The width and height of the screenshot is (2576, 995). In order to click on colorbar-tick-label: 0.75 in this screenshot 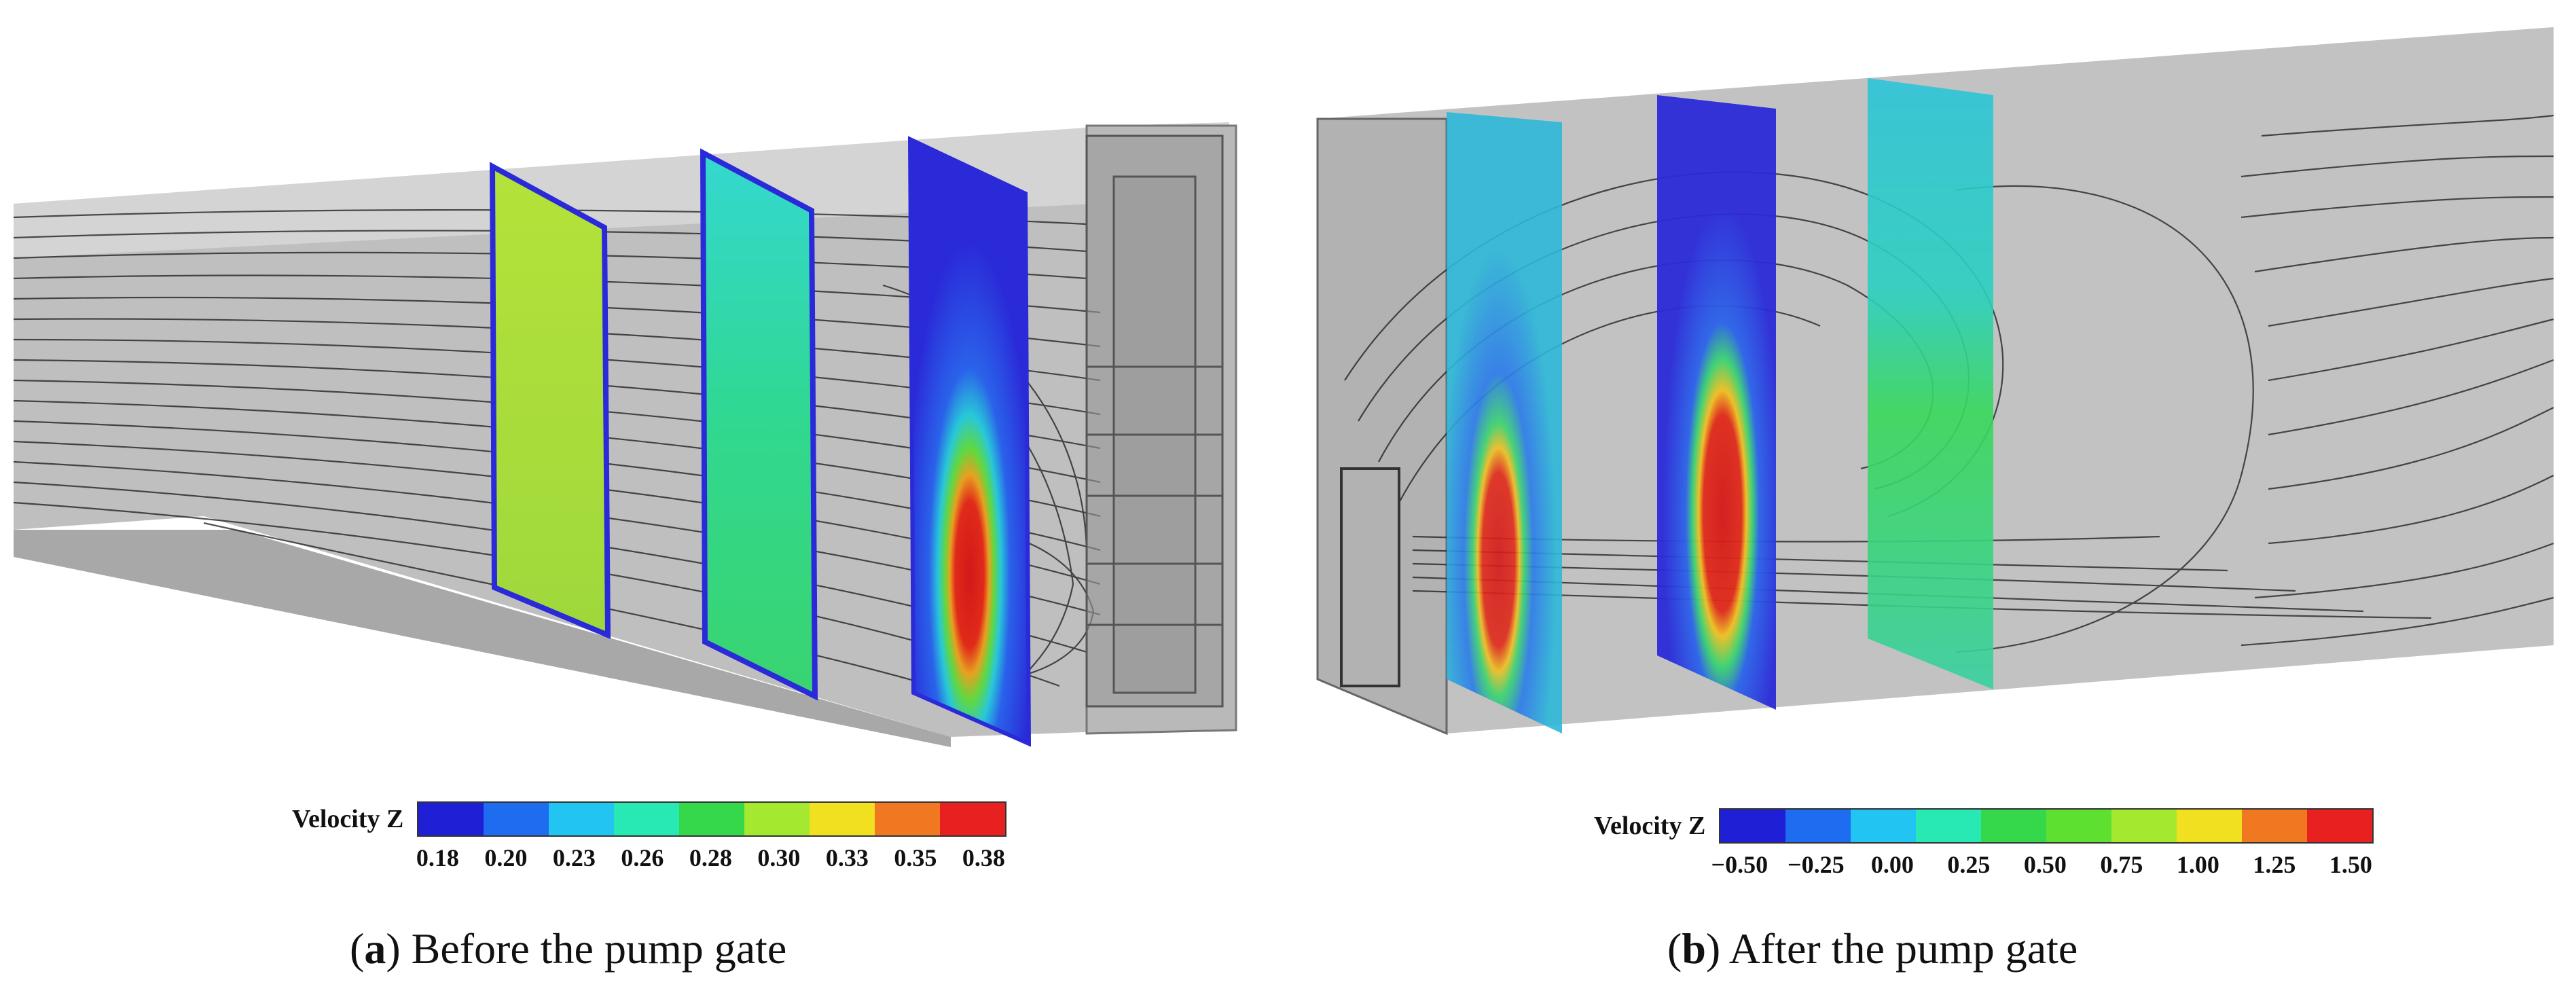, I will do `click(2121, 864)`.